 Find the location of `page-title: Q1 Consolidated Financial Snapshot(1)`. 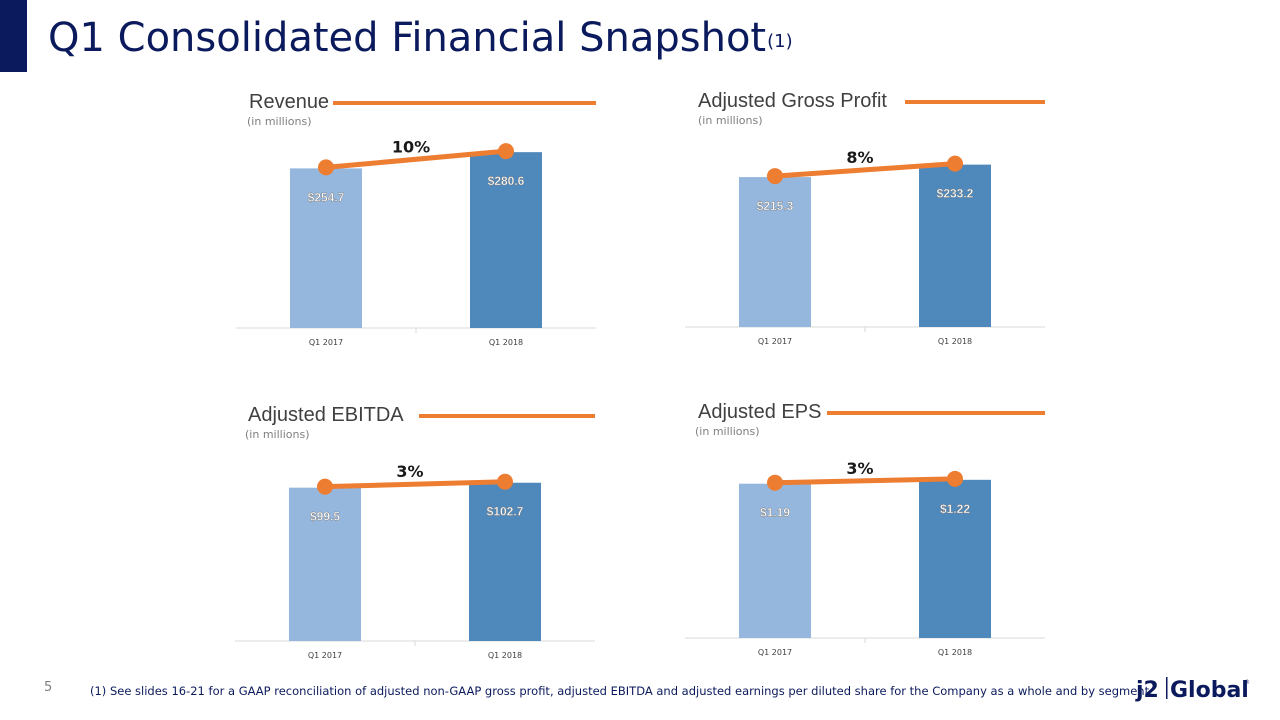

page-title: Q1 Consolidated Financial Snapshot(1) is located at coordinates (420, 38).